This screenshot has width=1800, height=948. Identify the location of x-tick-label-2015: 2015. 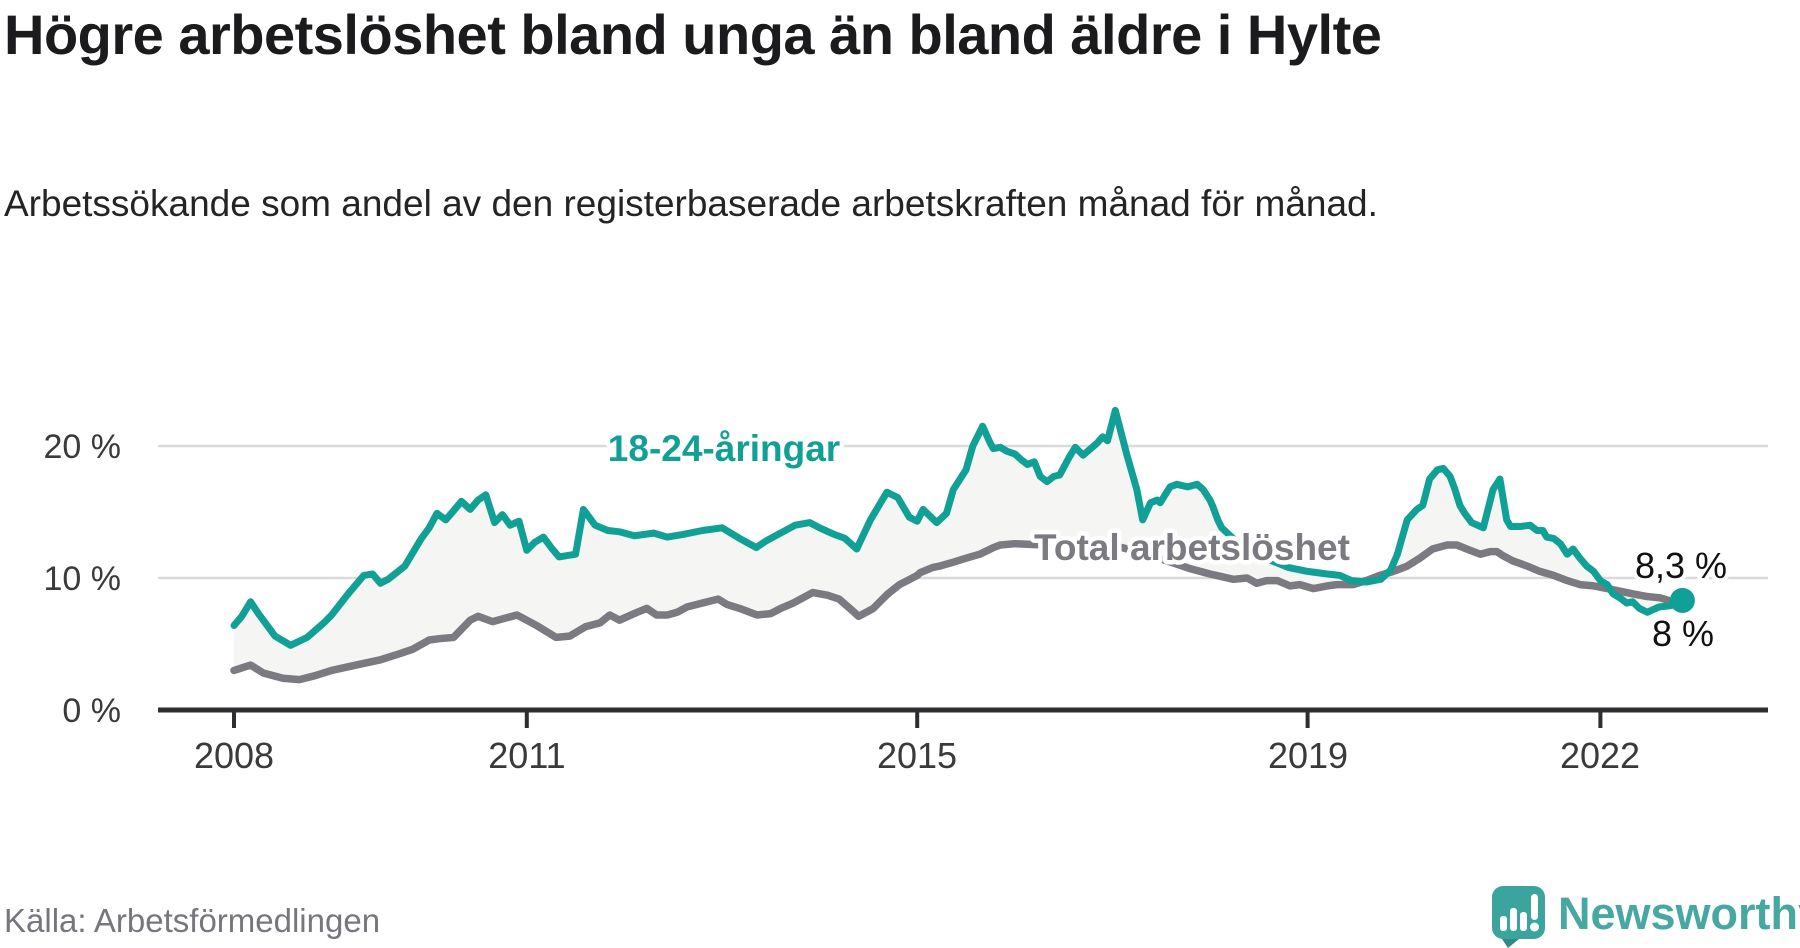
(917, 755).